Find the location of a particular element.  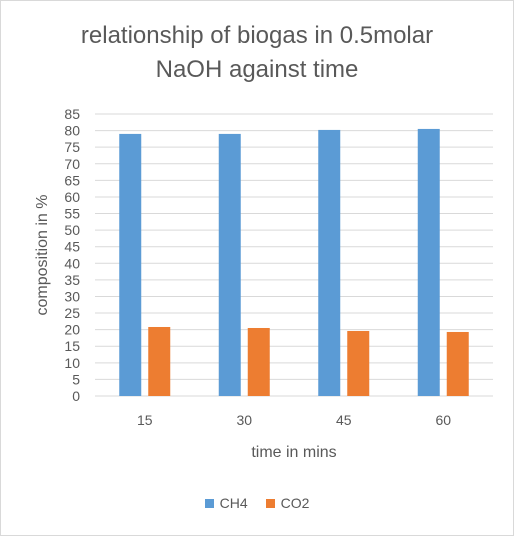

legend-item-ch4: CH4 is located at coordinates (226, 503).